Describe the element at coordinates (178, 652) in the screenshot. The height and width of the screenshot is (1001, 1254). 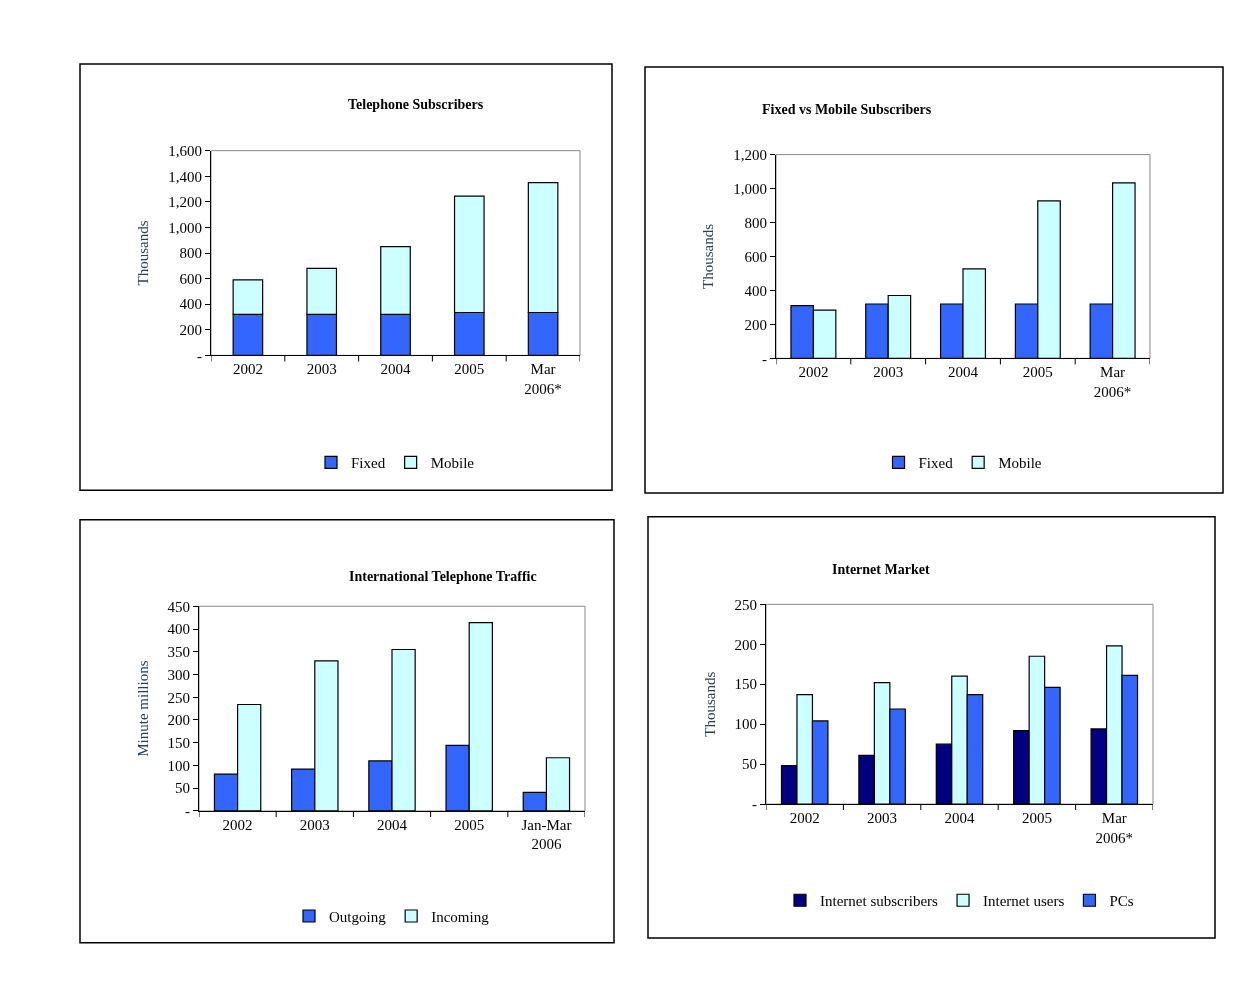
I see `y-tick-label: 350` at that location.